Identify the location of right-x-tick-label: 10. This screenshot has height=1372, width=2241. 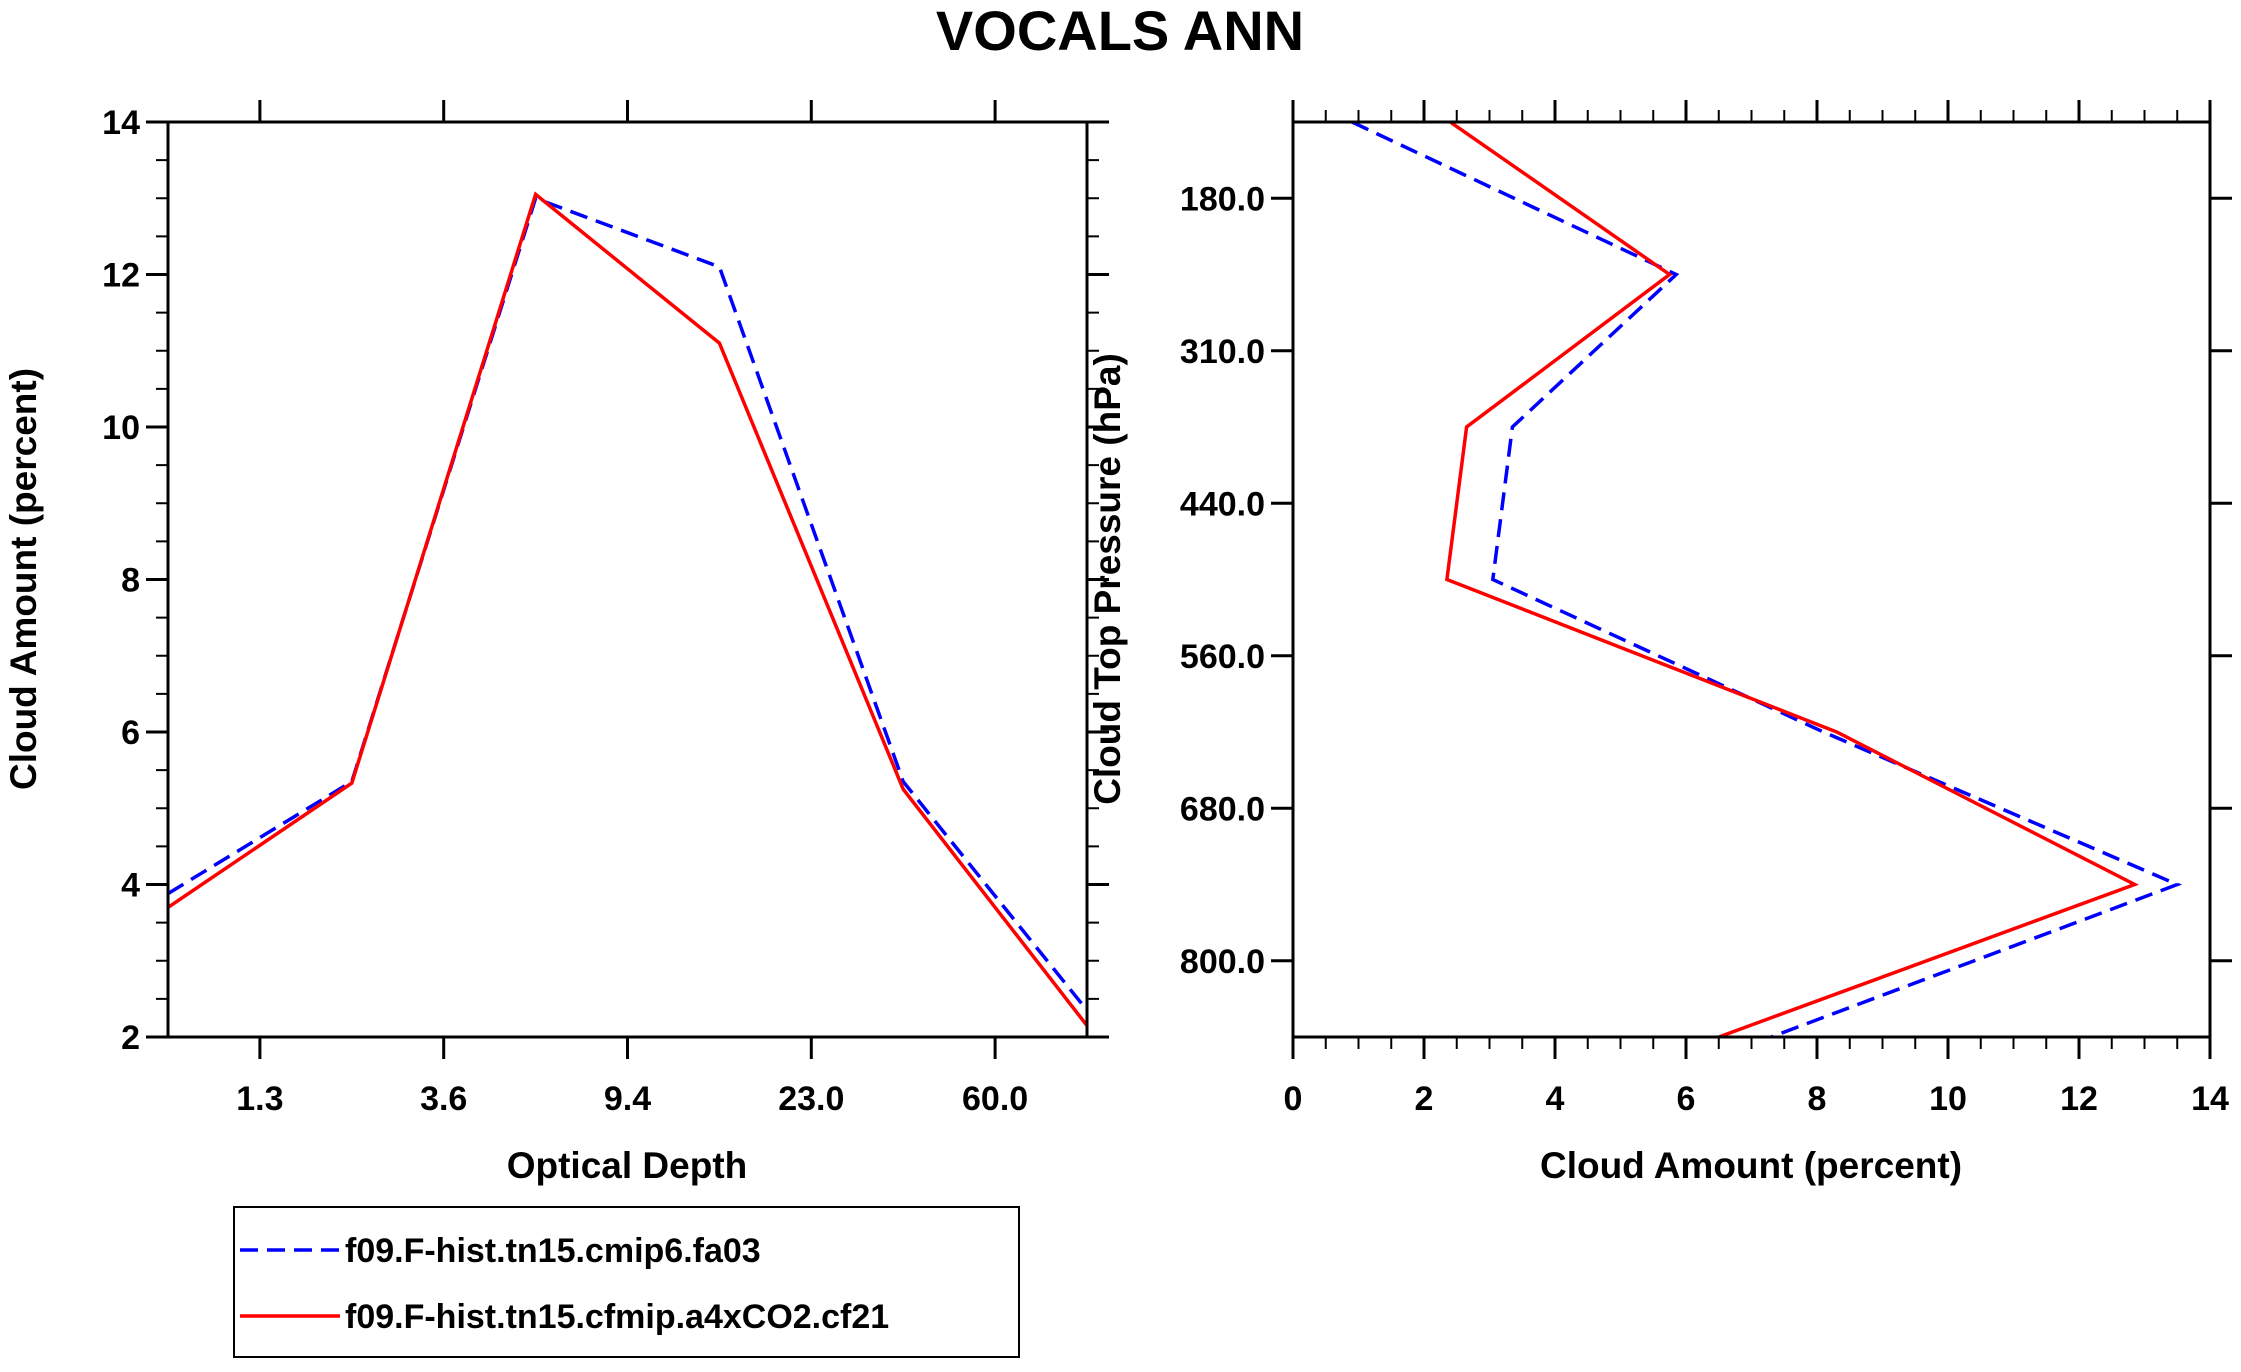
(1948, 1099).